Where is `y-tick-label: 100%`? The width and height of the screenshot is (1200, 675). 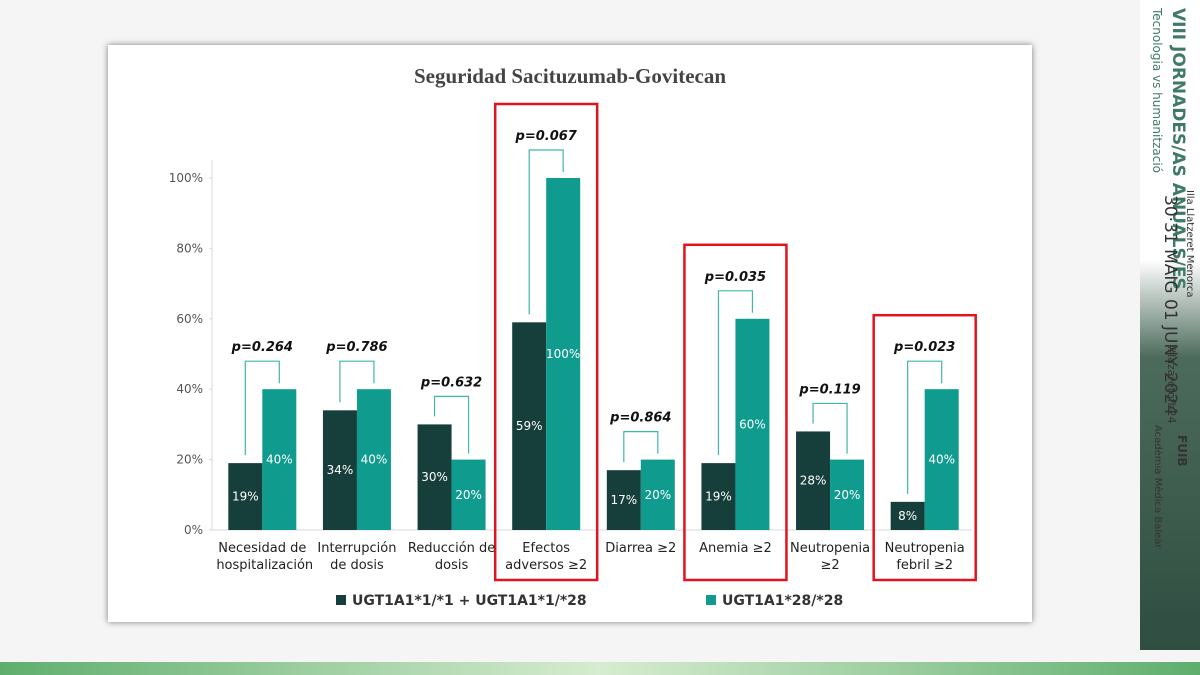
y-tick-label: 100% is located at coordinates (186, 178).